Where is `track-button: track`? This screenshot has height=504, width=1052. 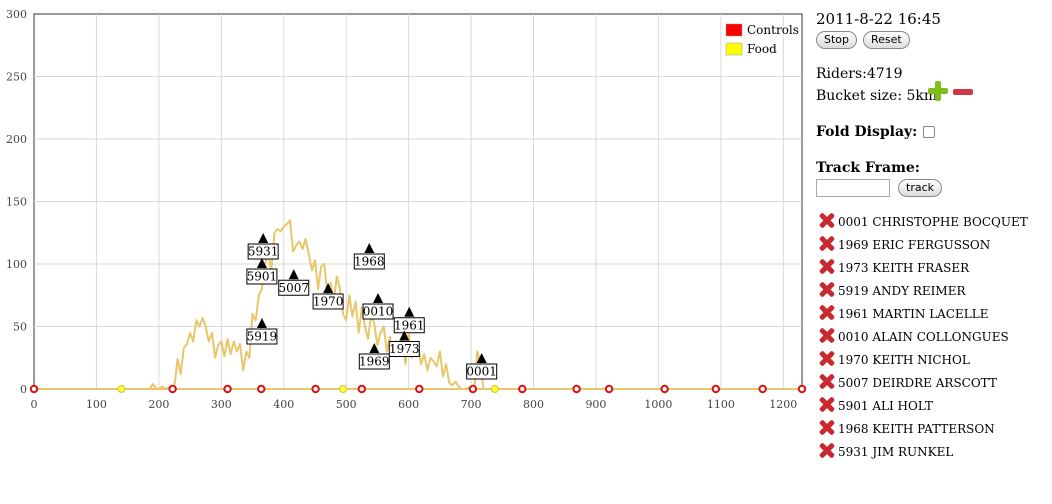 track-button: track is located at coordinates (920, 188).